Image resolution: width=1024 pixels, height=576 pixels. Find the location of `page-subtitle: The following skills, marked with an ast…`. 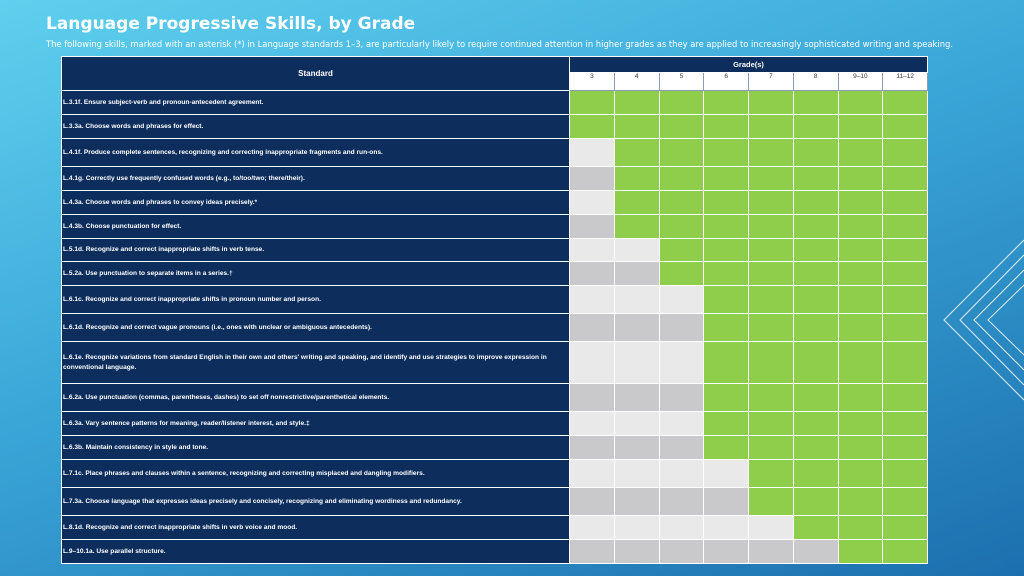

page-subtitle: The following skills, marked with an ast… is located at coordinates (500, 44).